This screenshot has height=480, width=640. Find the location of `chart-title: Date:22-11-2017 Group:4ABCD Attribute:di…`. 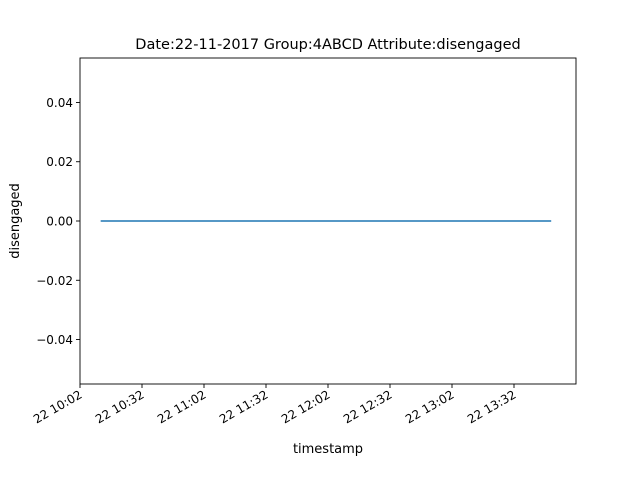

chart-title: Date:22-11-2017 Group:4ABCD Attribute:di… is located at coordinates (327, 45).